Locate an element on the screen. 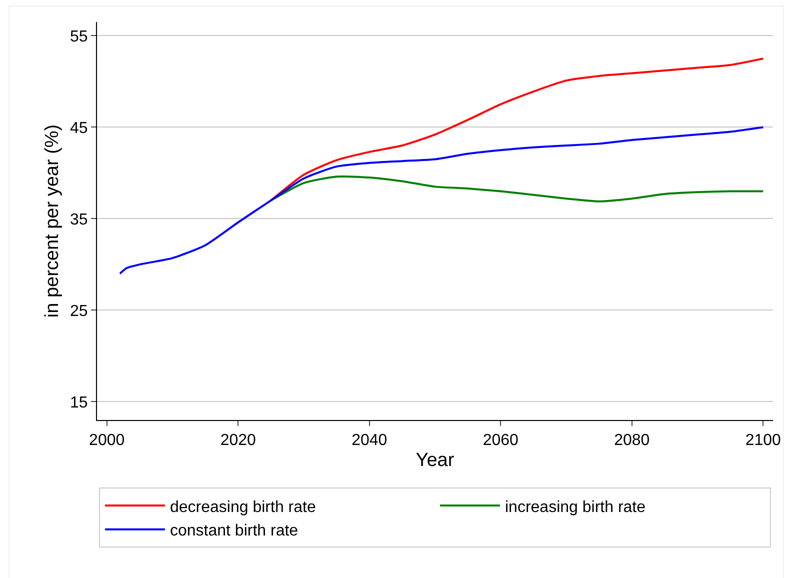 This screenshot has width=792, height=578. x-axis-title: Year is located at coordinates (435, 460).